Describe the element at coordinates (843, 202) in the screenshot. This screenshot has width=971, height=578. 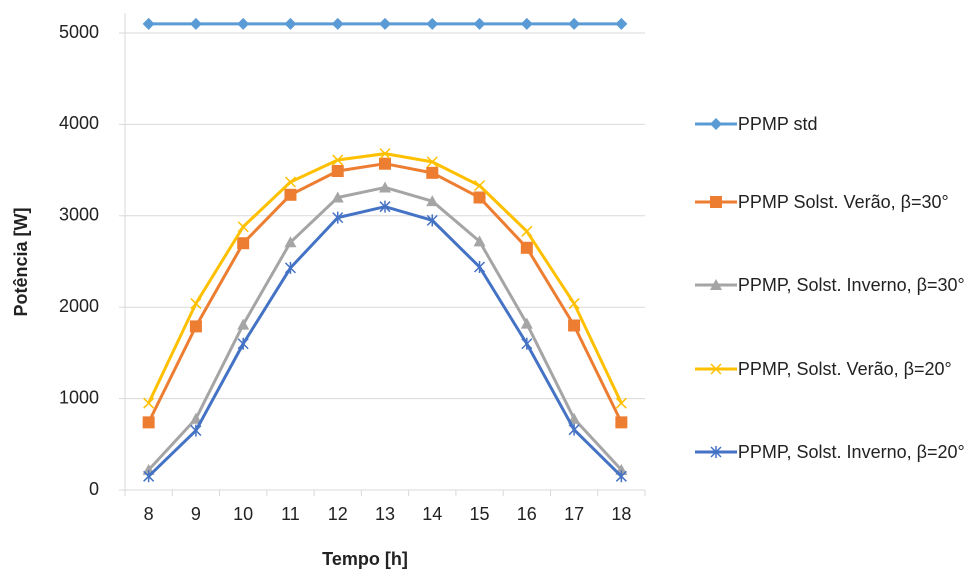
I see `legend-label: PPMP Solst. Verão, β=30°` at that location.